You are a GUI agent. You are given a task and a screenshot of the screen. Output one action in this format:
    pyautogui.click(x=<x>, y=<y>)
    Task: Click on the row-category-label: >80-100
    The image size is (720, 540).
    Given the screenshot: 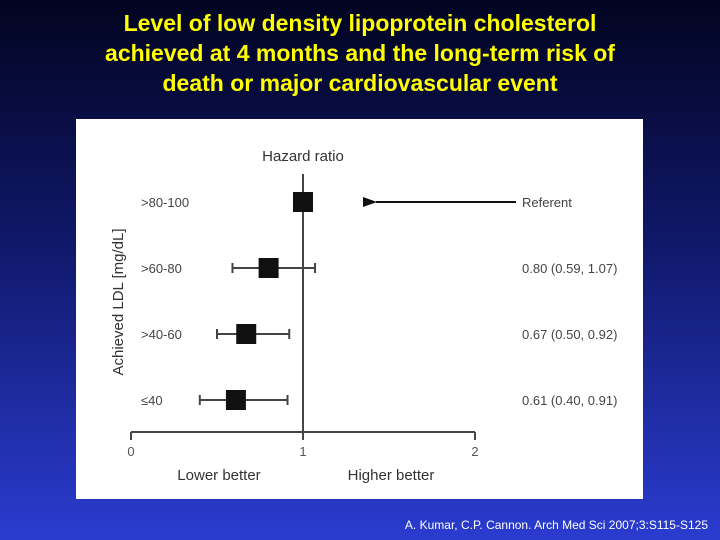 What is the action you would take?
    pyautogui.click(x=165, y=202)
    